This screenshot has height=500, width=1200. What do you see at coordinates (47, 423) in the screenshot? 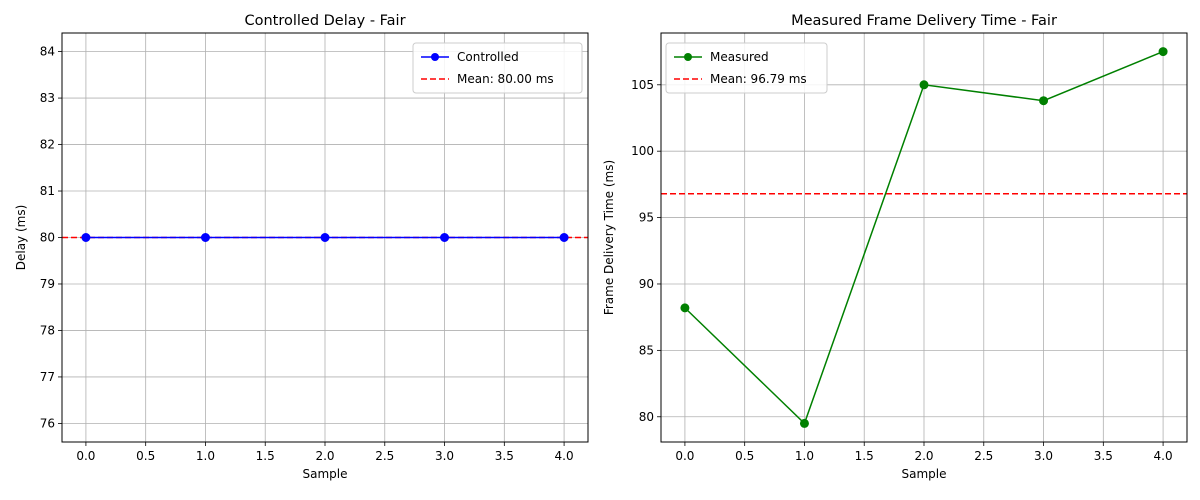
I see `y-tick-label: 76` at bounding box center [47, 423].